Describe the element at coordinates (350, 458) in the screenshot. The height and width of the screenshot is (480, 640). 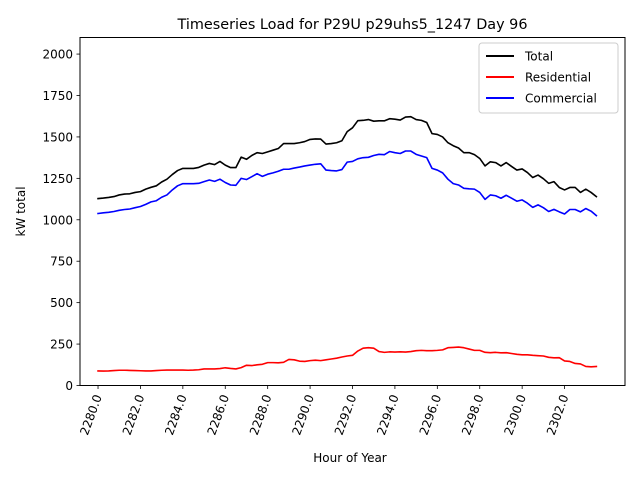
I see `x-axis-title: Hour of Year` at that location.